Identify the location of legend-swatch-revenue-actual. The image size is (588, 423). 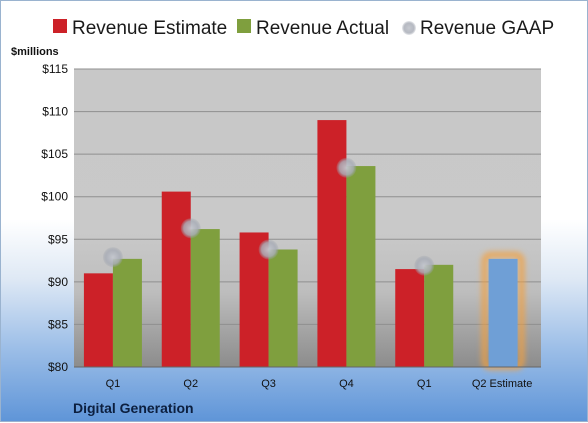
(244, 26).